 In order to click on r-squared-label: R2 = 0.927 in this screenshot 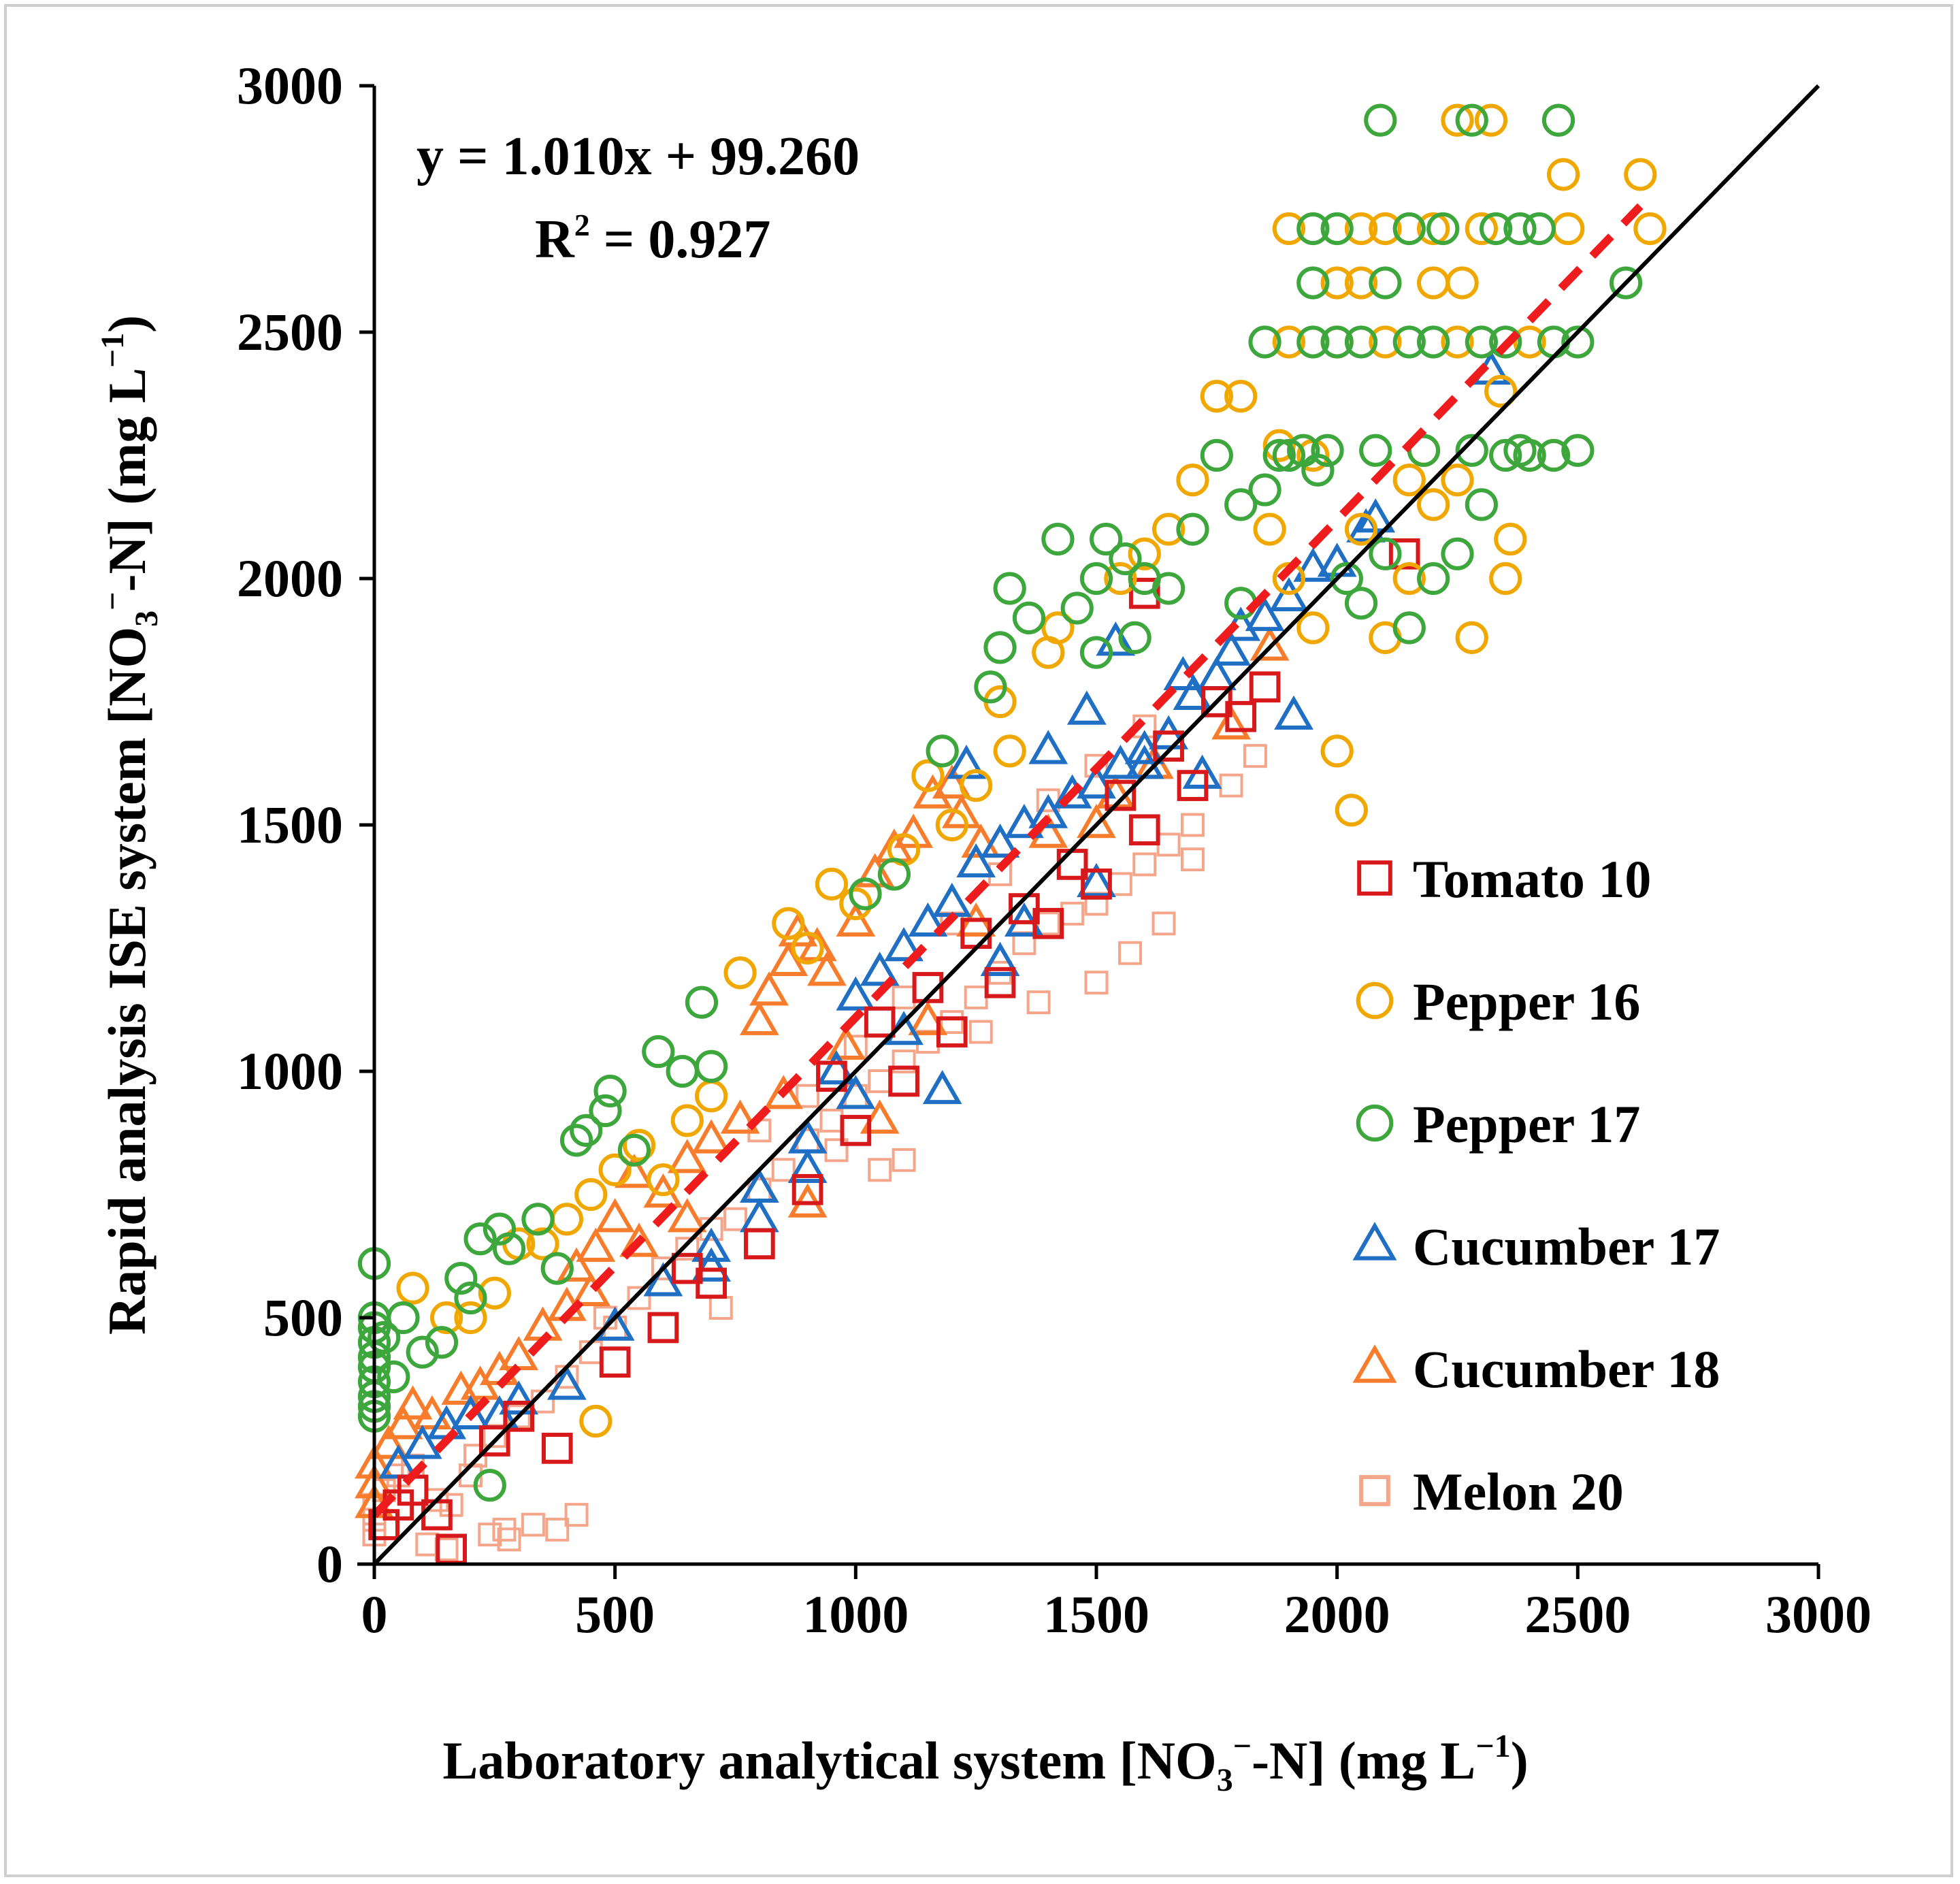, I will do `click(653, 239)`.